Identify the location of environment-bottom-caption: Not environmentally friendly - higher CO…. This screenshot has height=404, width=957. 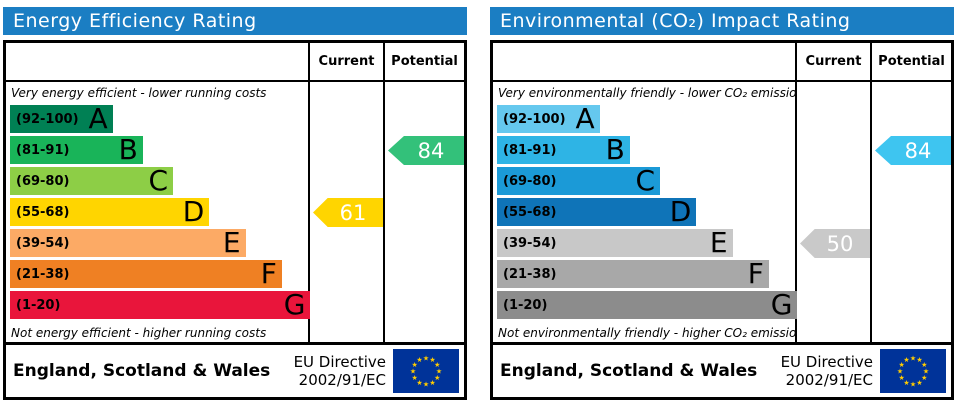
(646, 333).